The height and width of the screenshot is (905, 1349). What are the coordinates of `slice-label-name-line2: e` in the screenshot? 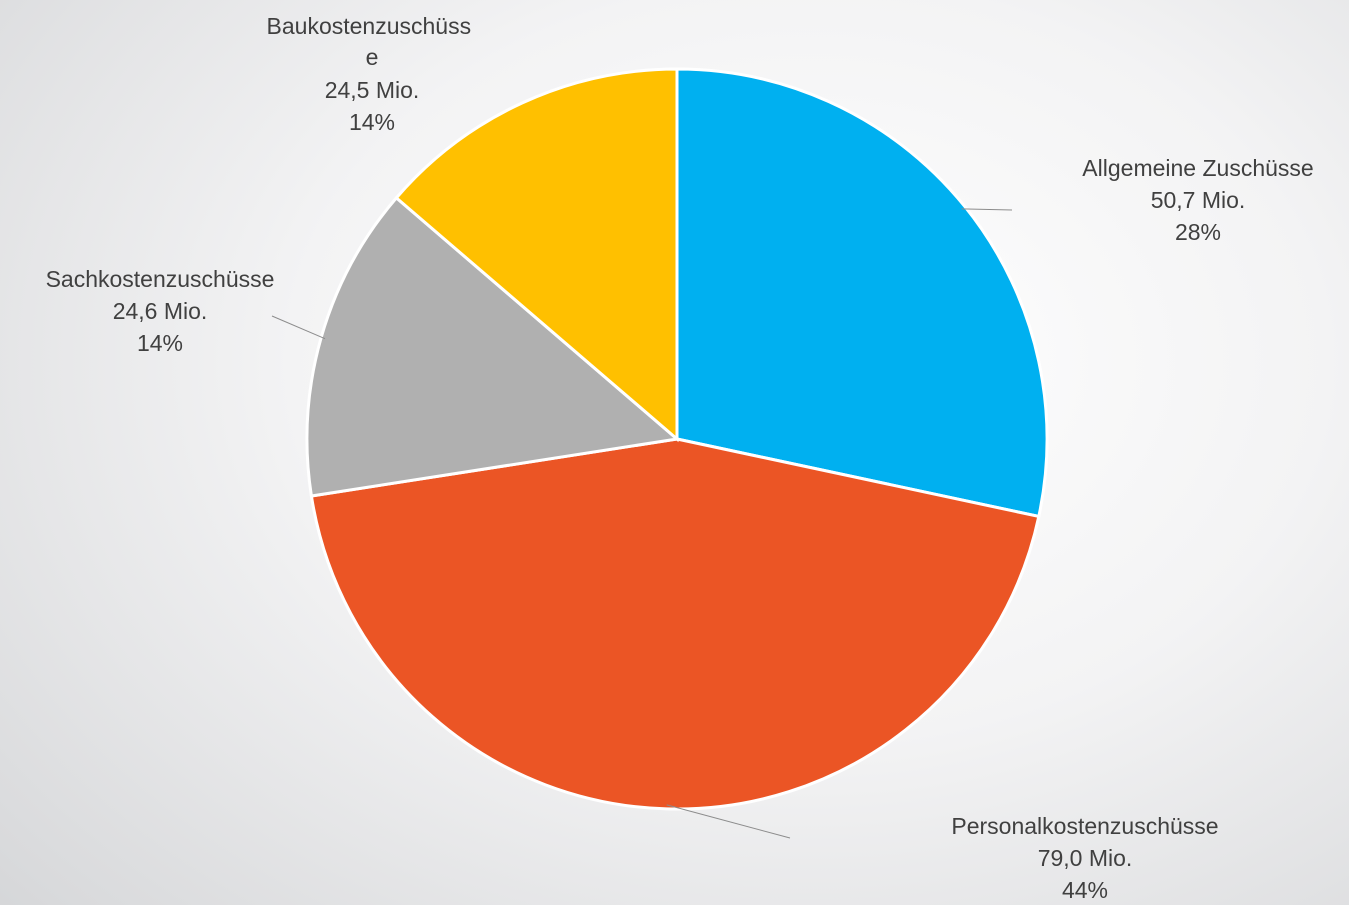 It's located at (372, 57).